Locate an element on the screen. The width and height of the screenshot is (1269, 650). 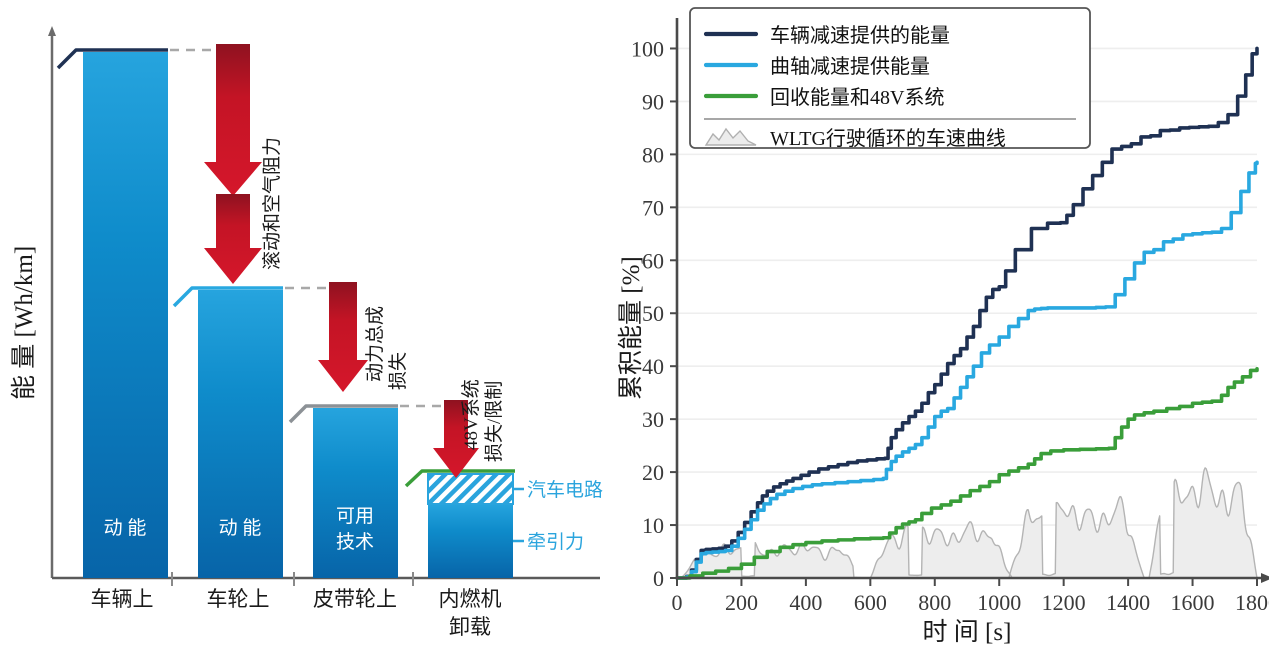
bar-wheel: 动 能 is located at coordinates (262, 432).